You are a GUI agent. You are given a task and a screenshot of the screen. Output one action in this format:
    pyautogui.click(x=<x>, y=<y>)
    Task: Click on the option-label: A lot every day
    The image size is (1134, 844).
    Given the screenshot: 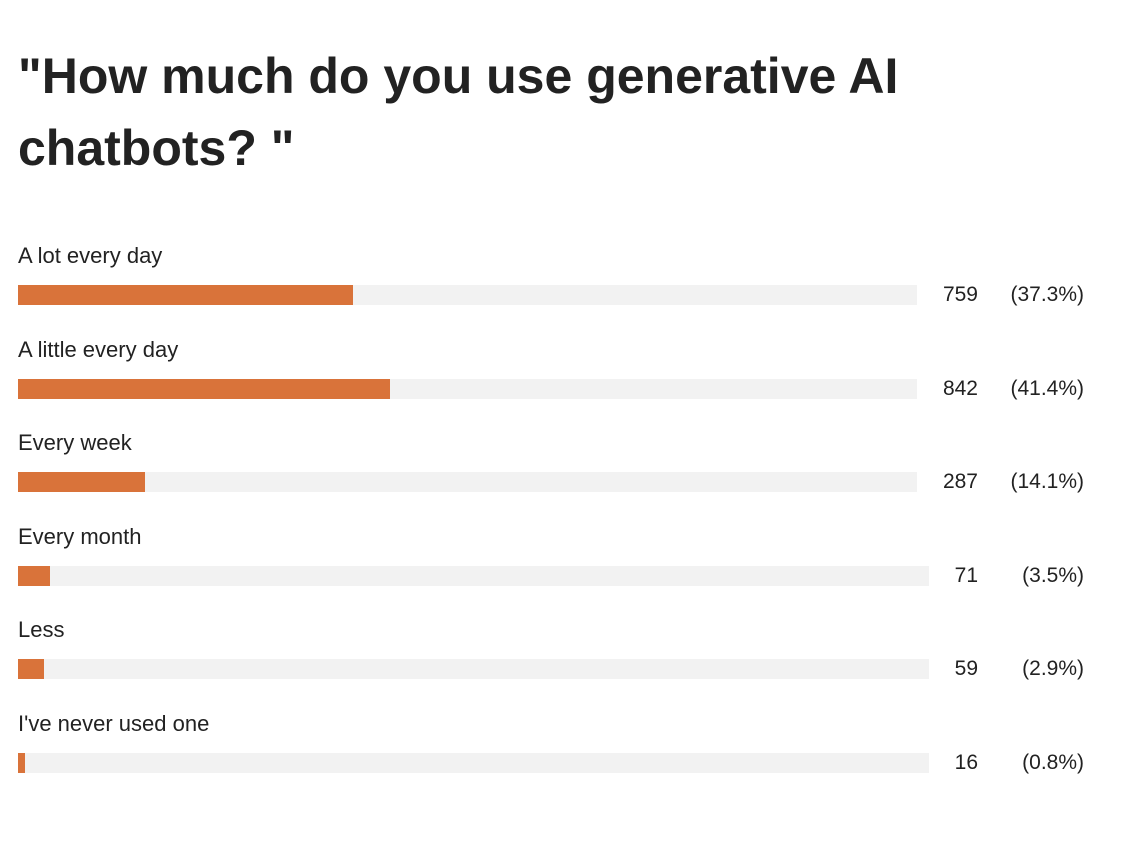 What is the action you would take?
    pyautogui.click(x=90, y=255)
    